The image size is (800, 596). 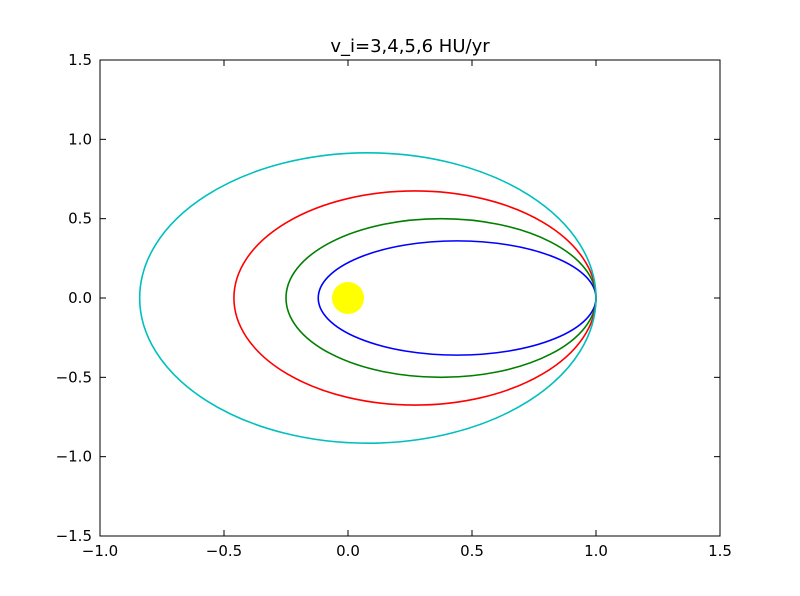 I want to click on sun-marker, so click(x=348, y=298).